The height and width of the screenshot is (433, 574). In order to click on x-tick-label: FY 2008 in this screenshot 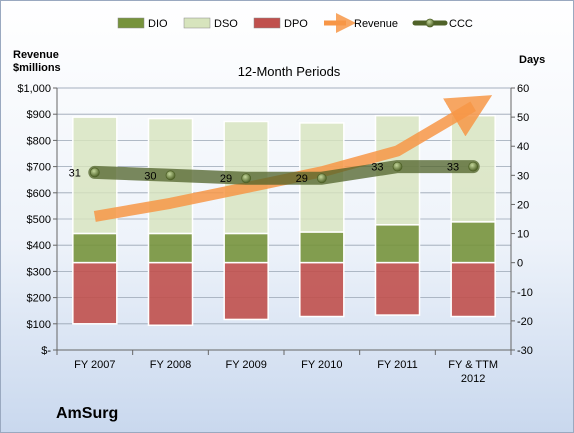, I will do `click(170, 365)`.